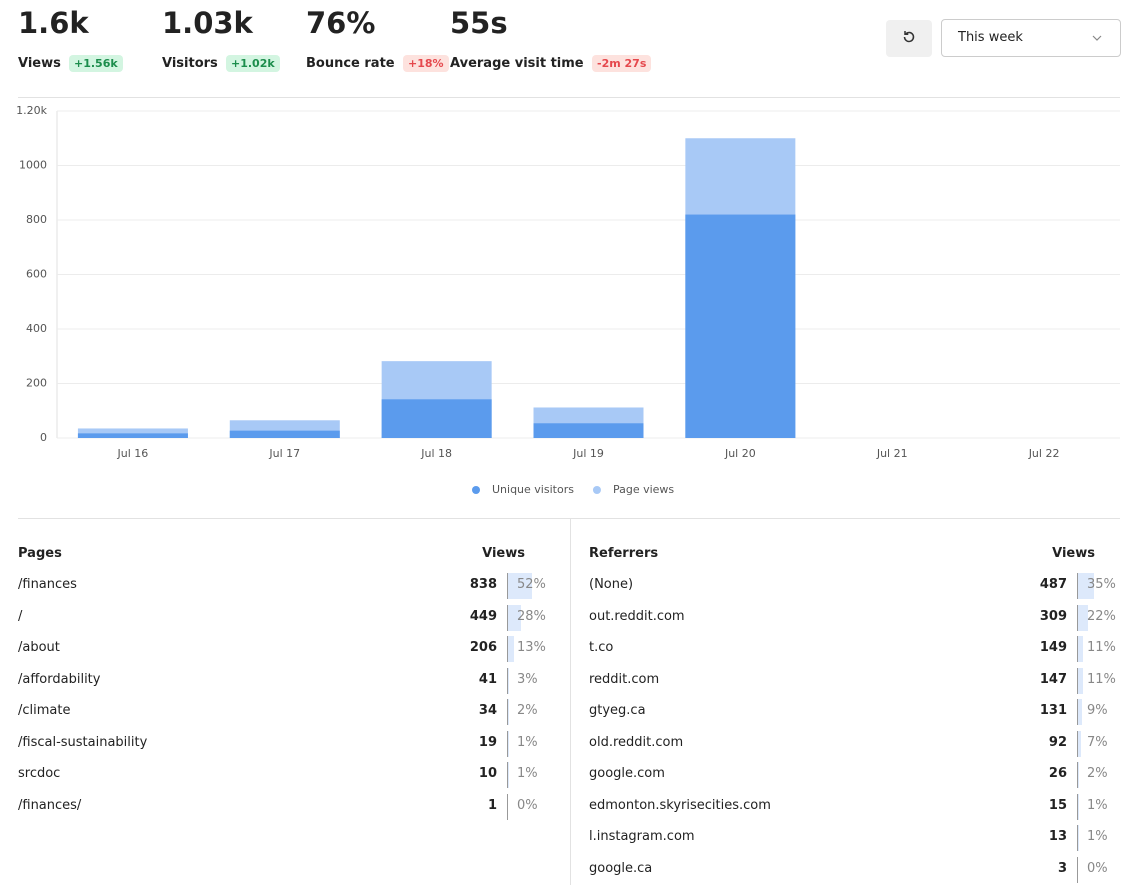 This screenshot has height=885, width=1127. I want to click on y-tick-label: 1.20k, so click(31, 110).